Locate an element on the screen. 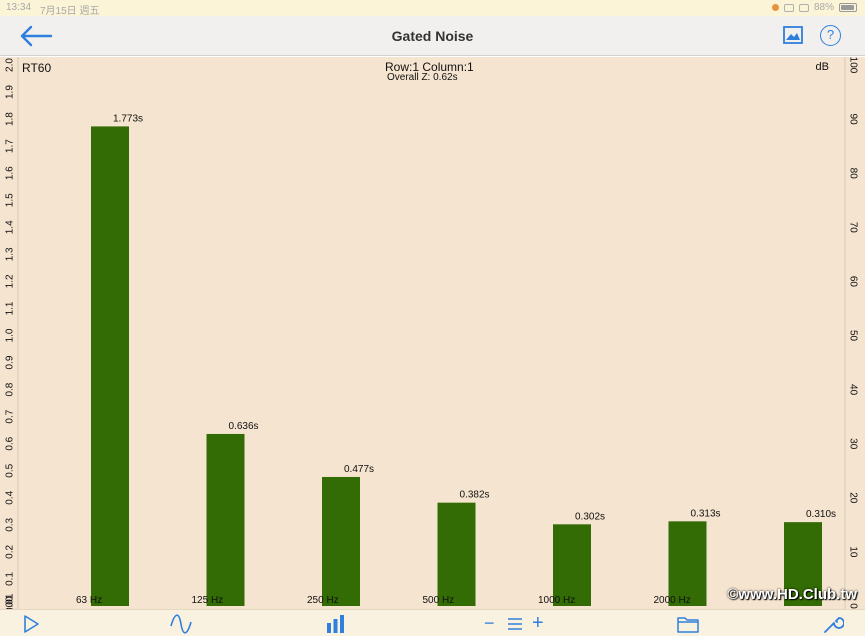  right-tick-label: 80 is located at coordinates (852, 174).